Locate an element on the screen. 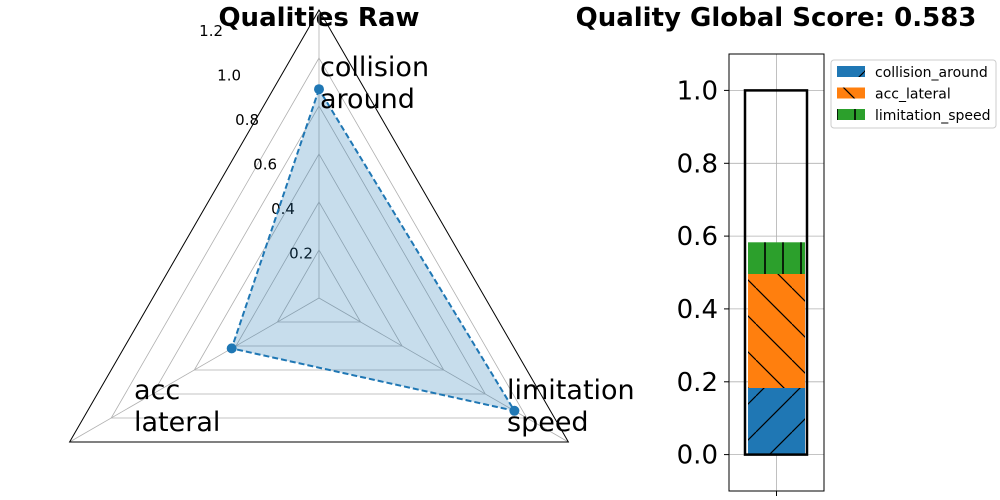 Image resolution: width=1000 pixels, height=500 pixels. radar-radial-ticks: 0.20.40.60.81.01.2 is located at coordinates (256, 142).